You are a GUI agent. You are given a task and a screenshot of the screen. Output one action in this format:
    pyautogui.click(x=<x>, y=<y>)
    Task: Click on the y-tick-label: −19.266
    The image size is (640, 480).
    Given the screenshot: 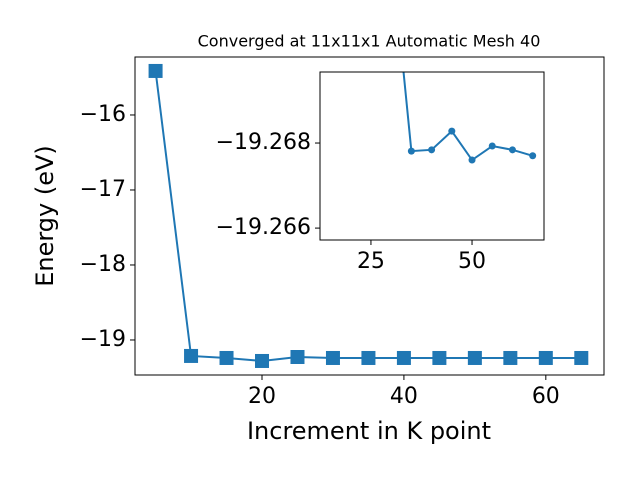 What is the action you would take?
    pyautogui.click(x=263, y=227)
    